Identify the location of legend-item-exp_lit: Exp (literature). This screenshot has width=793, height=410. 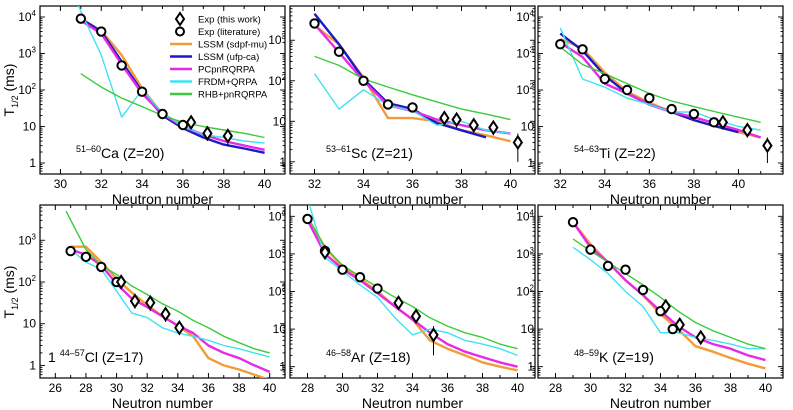
(217, 32).